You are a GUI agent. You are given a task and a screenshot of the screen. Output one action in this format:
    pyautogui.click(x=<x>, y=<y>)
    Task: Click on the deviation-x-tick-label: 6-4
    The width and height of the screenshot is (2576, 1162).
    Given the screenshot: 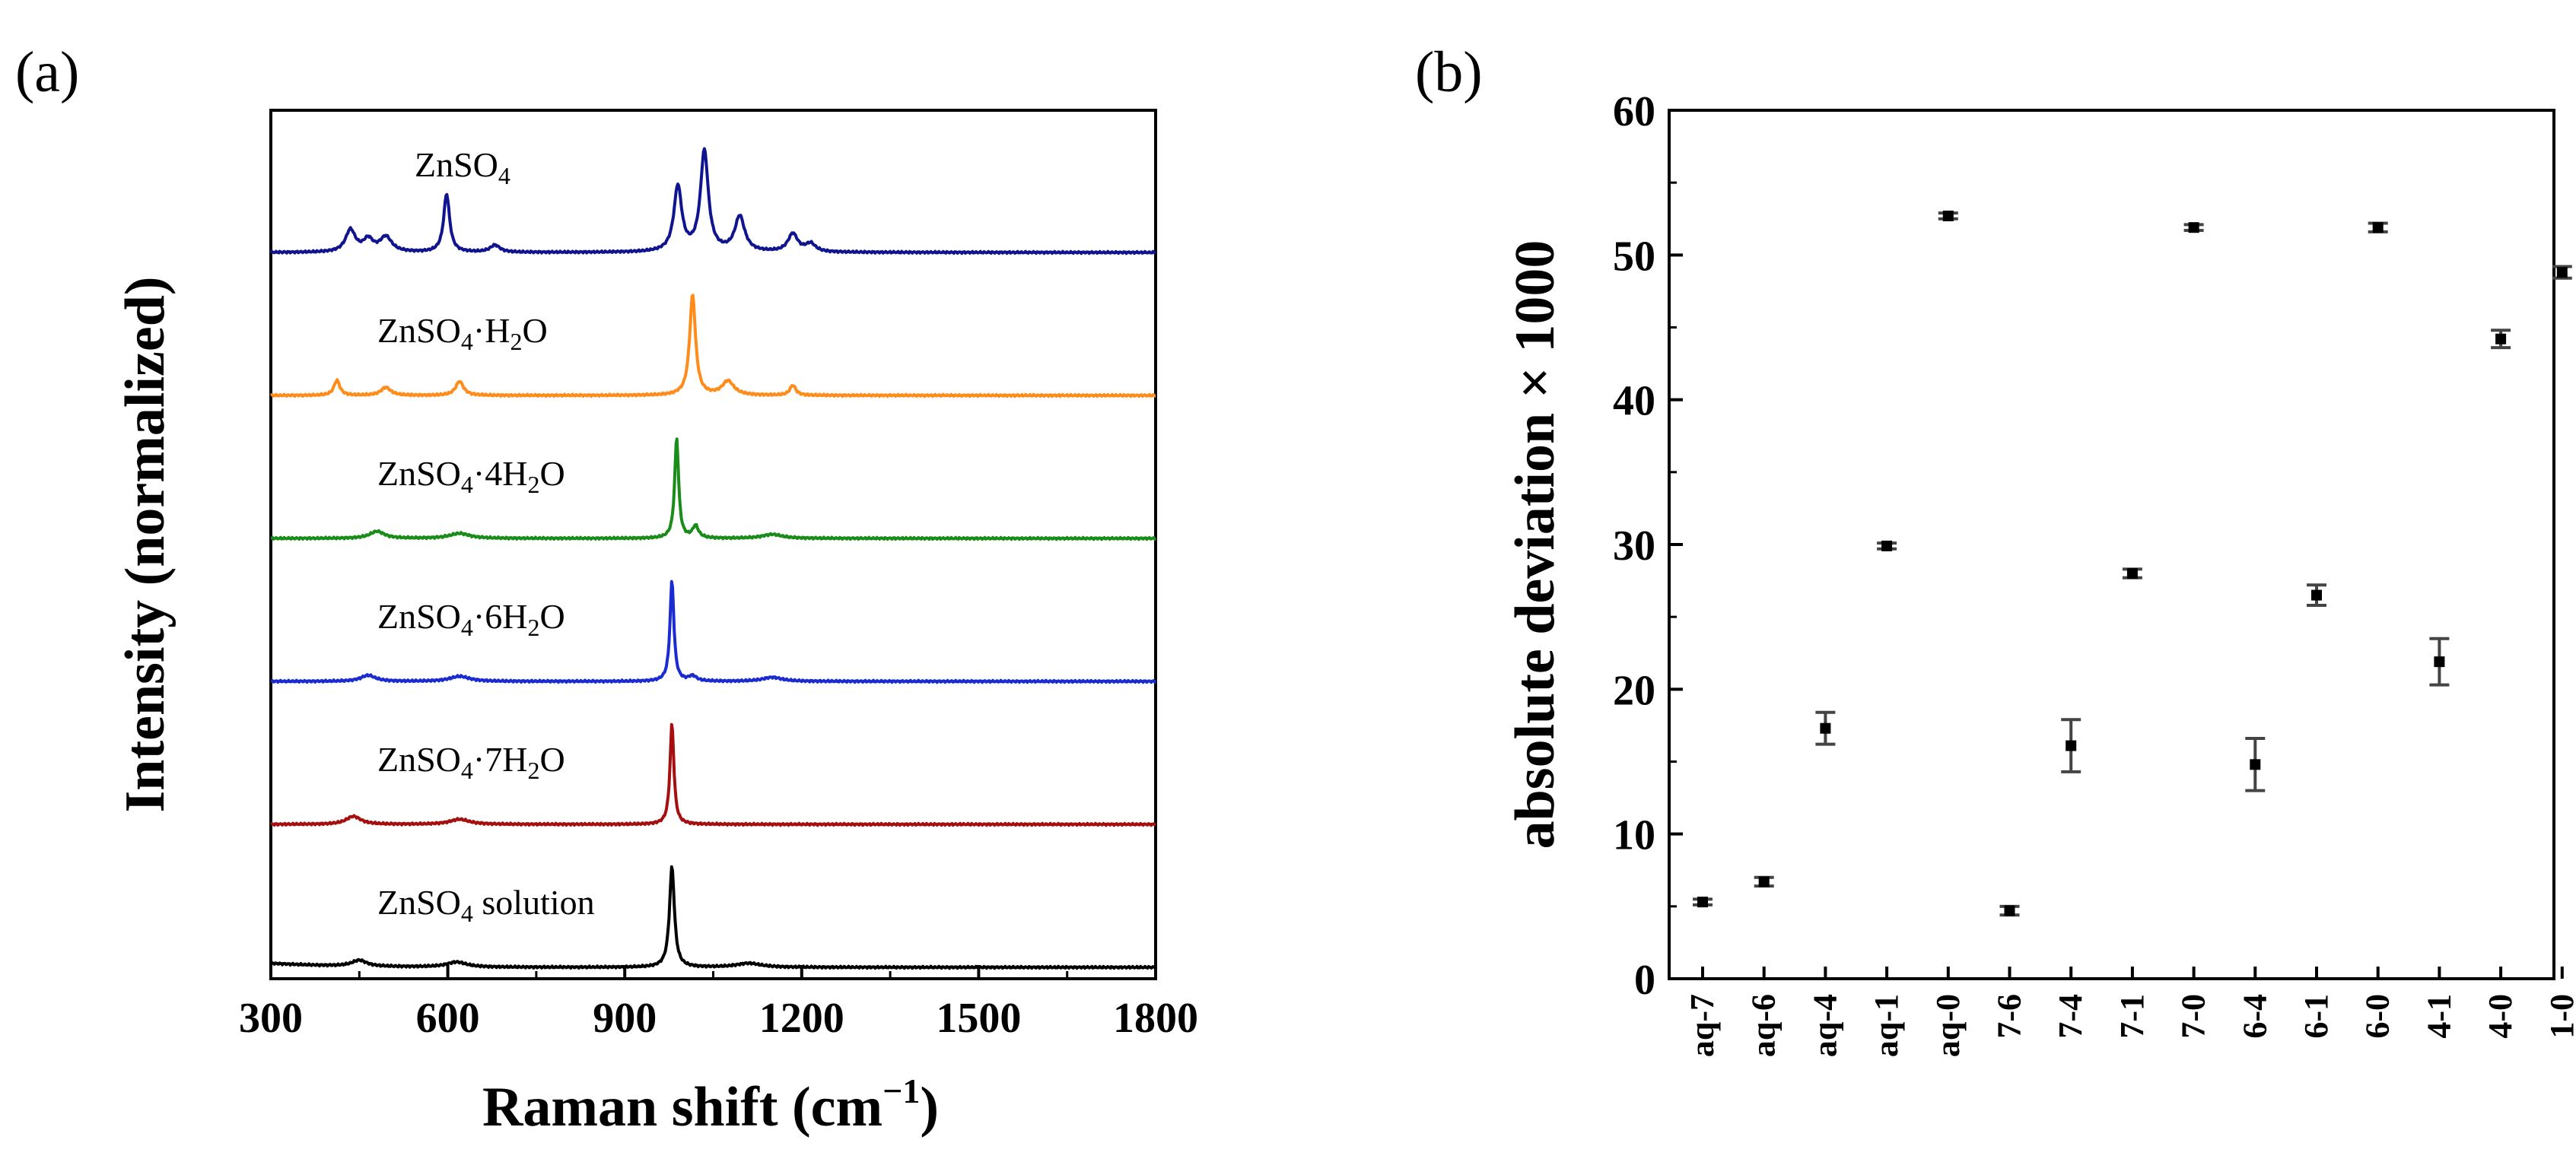 What is the action you would take?
    pyautogui.click(x=2255, y=1016)
    